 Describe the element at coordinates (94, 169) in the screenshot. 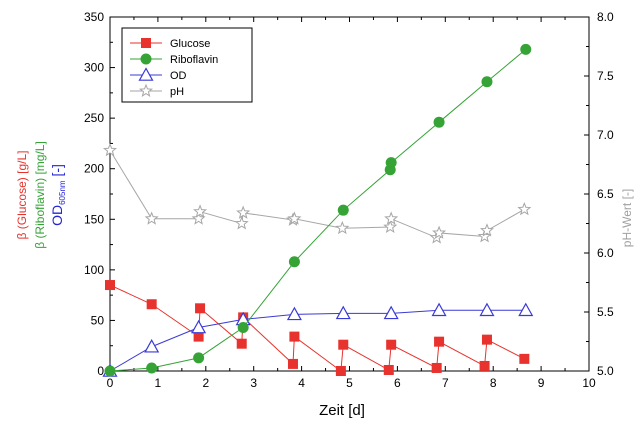

I see `y-left-tick-label: 200` at that location.